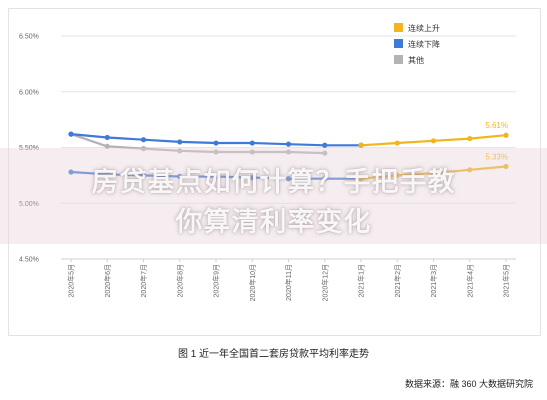 The image size is (547, 400). What do you see at coordinates (324, 282) in the screenshot?
I see `x-tick-label: 2020年12月` at bounding box center [324, 282].